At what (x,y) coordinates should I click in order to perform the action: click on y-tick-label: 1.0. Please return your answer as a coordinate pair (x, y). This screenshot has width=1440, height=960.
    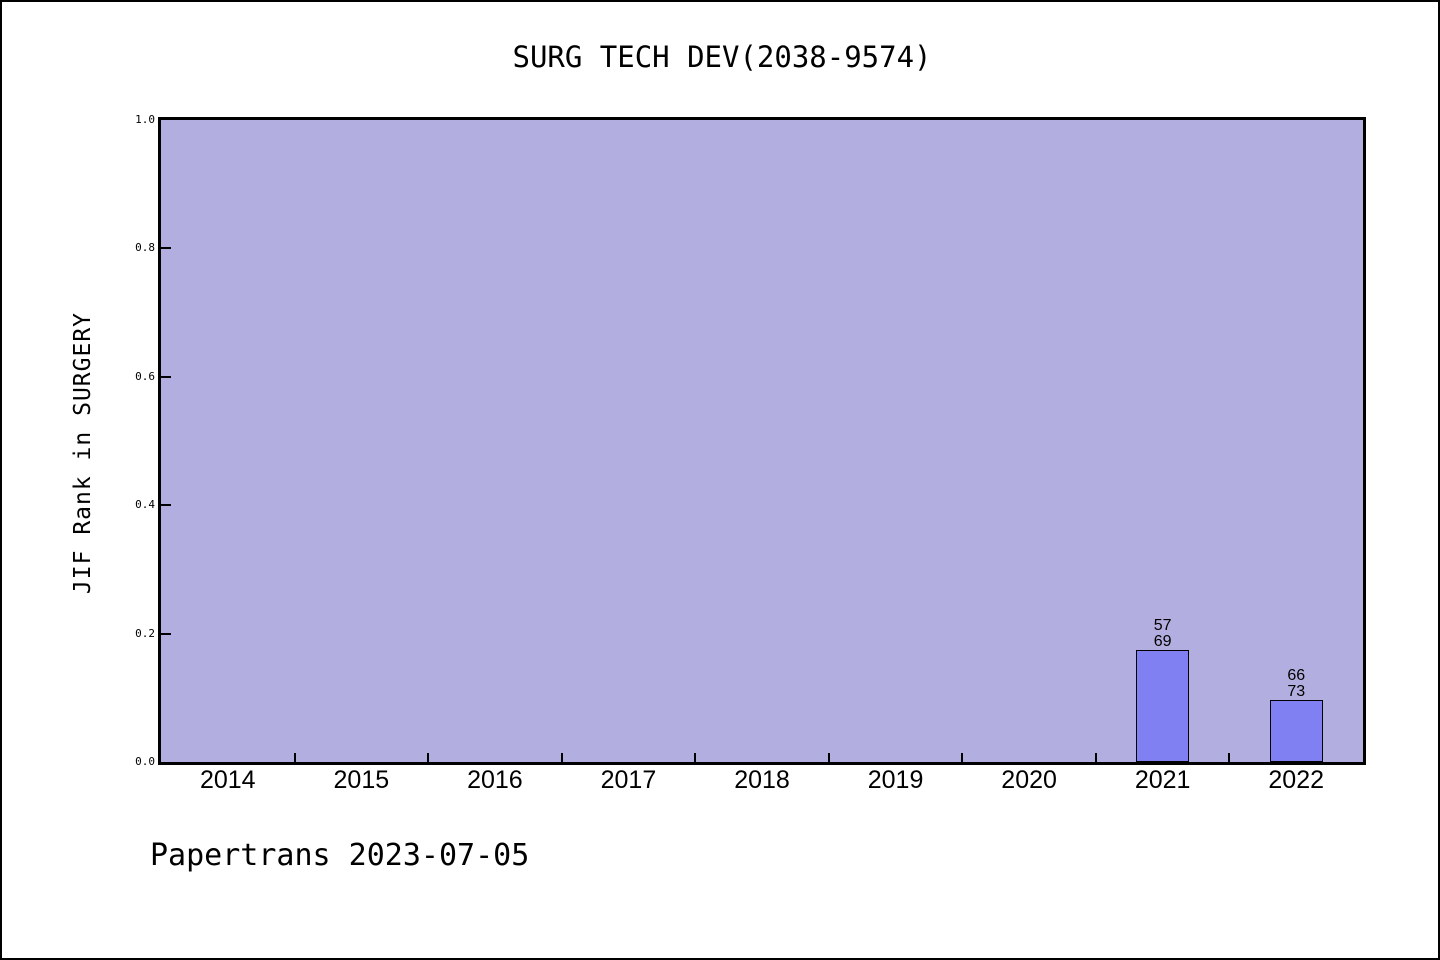
    Looking at the image, I should click on (145, 119).